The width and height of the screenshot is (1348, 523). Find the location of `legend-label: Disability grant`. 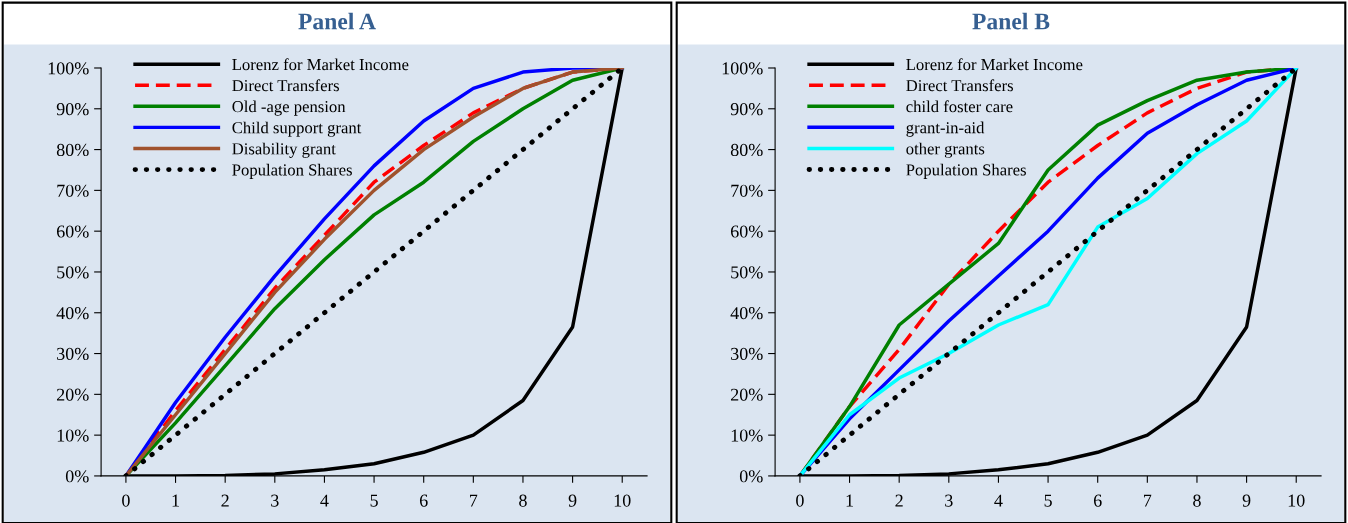

legend-label: Disability grant is located at coordinates (284, 150).